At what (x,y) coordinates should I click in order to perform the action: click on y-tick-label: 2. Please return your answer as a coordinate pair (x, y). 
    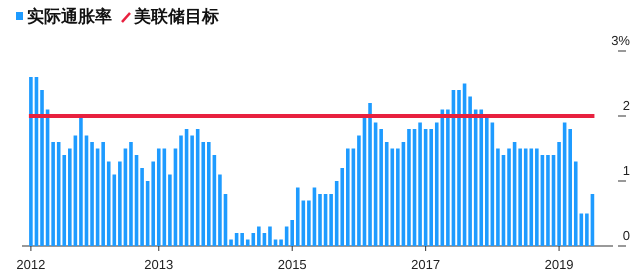
    Looking at the image, I should click on (626, 105).